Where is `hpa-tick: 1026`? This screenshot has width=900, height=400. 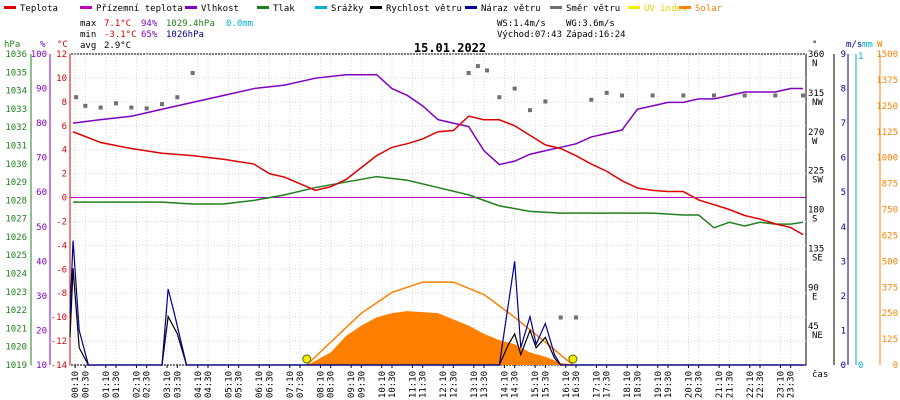
hpa-tick: 1026 is located at coordinates (16, 238).